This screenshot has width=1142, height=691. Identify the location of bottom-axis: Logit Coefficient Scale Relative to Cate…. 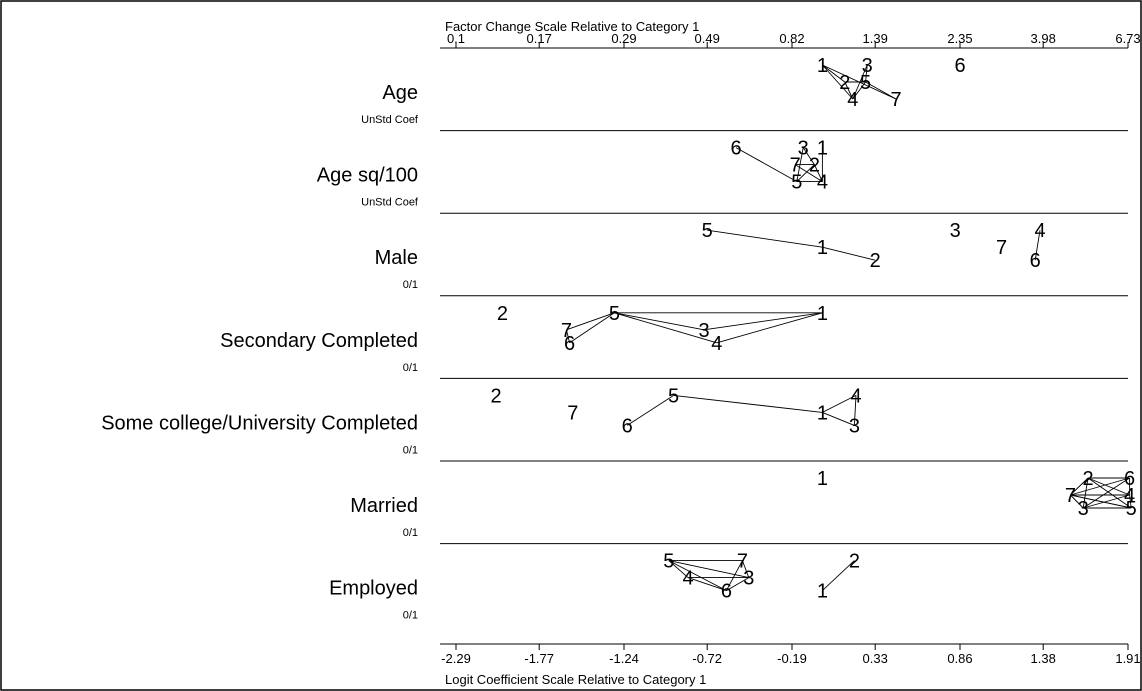
(790, 665).